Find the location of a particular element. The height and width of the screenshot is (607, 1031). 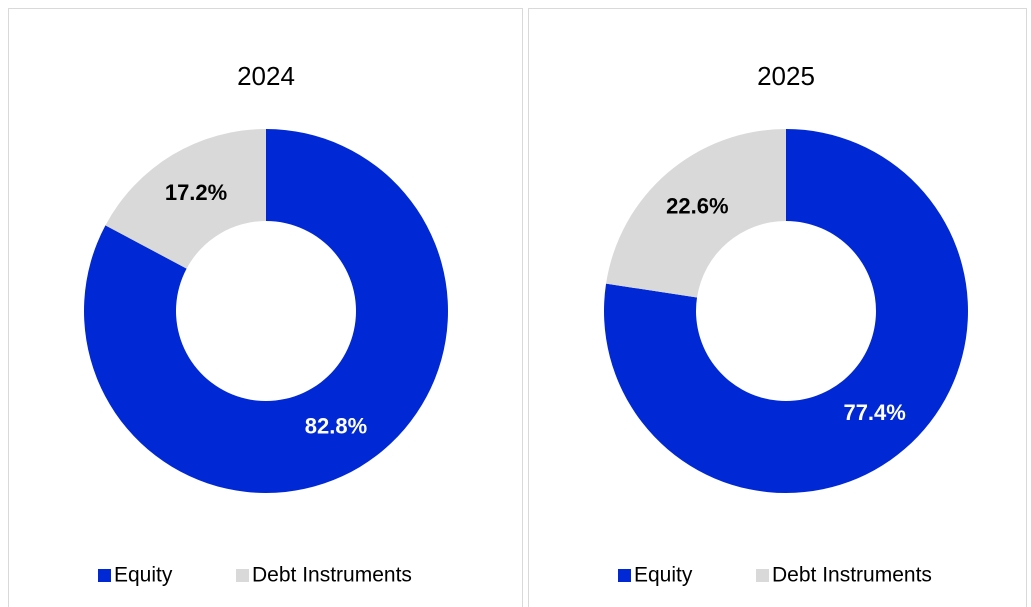

chart-title: 2025 is located at coordinates (786, 76).